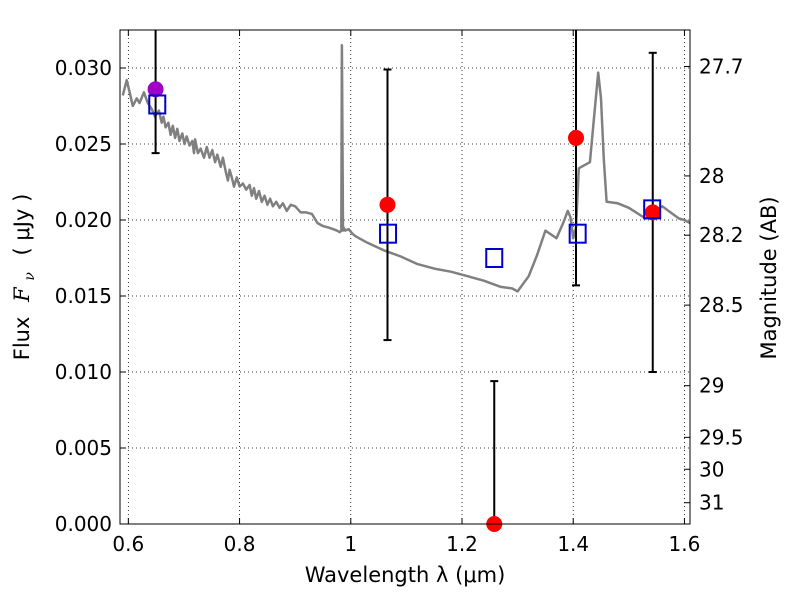 The width and height of the screenshot is (800, 600). Describe the element at coordinates (22, 339) in the screenshot. I see `y-axis-label-flux: Flux` at that location.